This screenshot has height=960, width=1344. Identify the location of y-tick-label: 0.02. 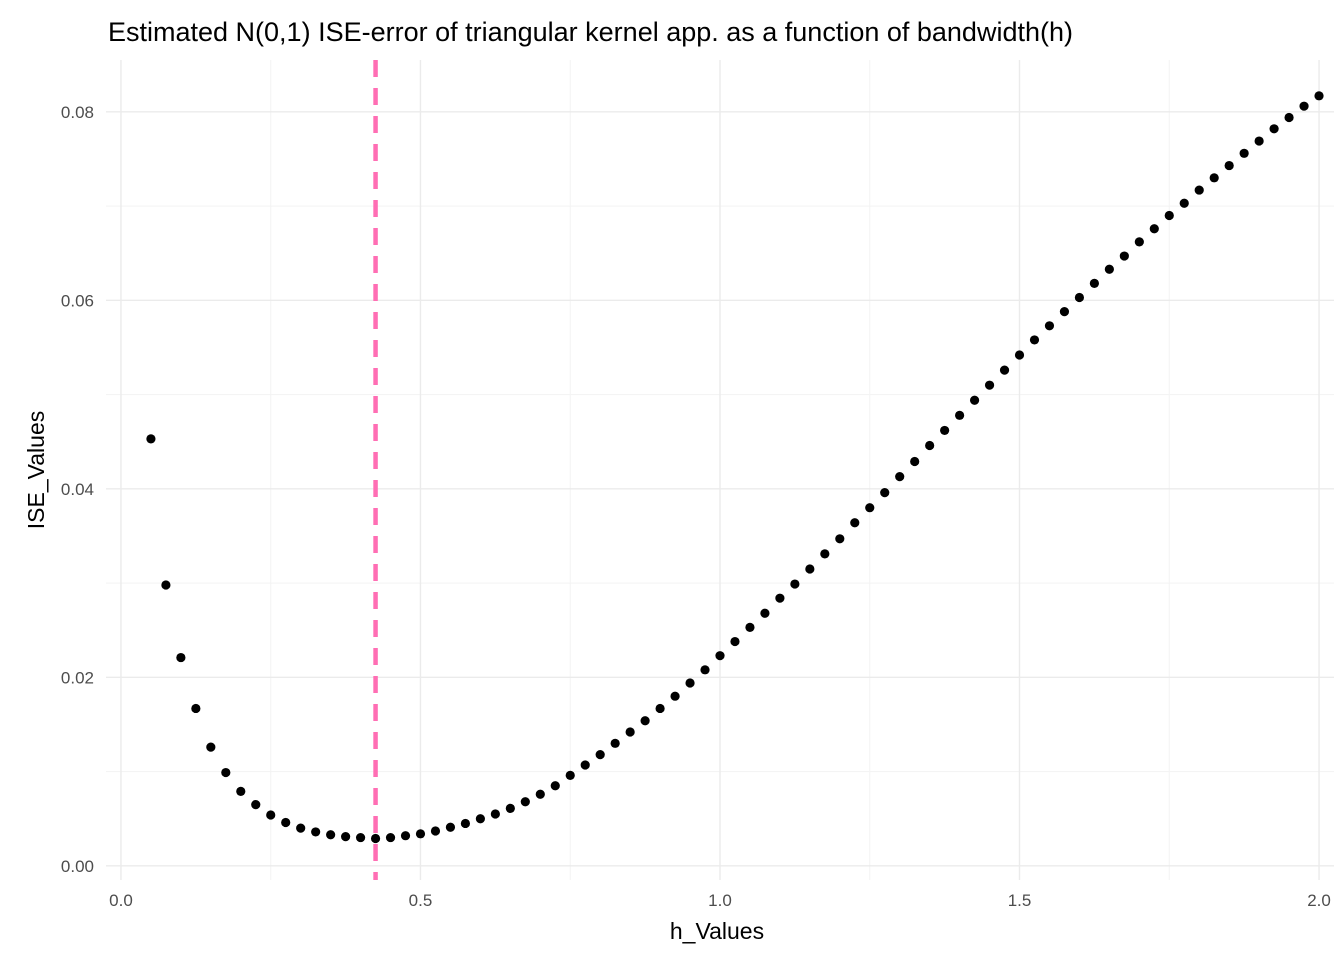
(77, 677).